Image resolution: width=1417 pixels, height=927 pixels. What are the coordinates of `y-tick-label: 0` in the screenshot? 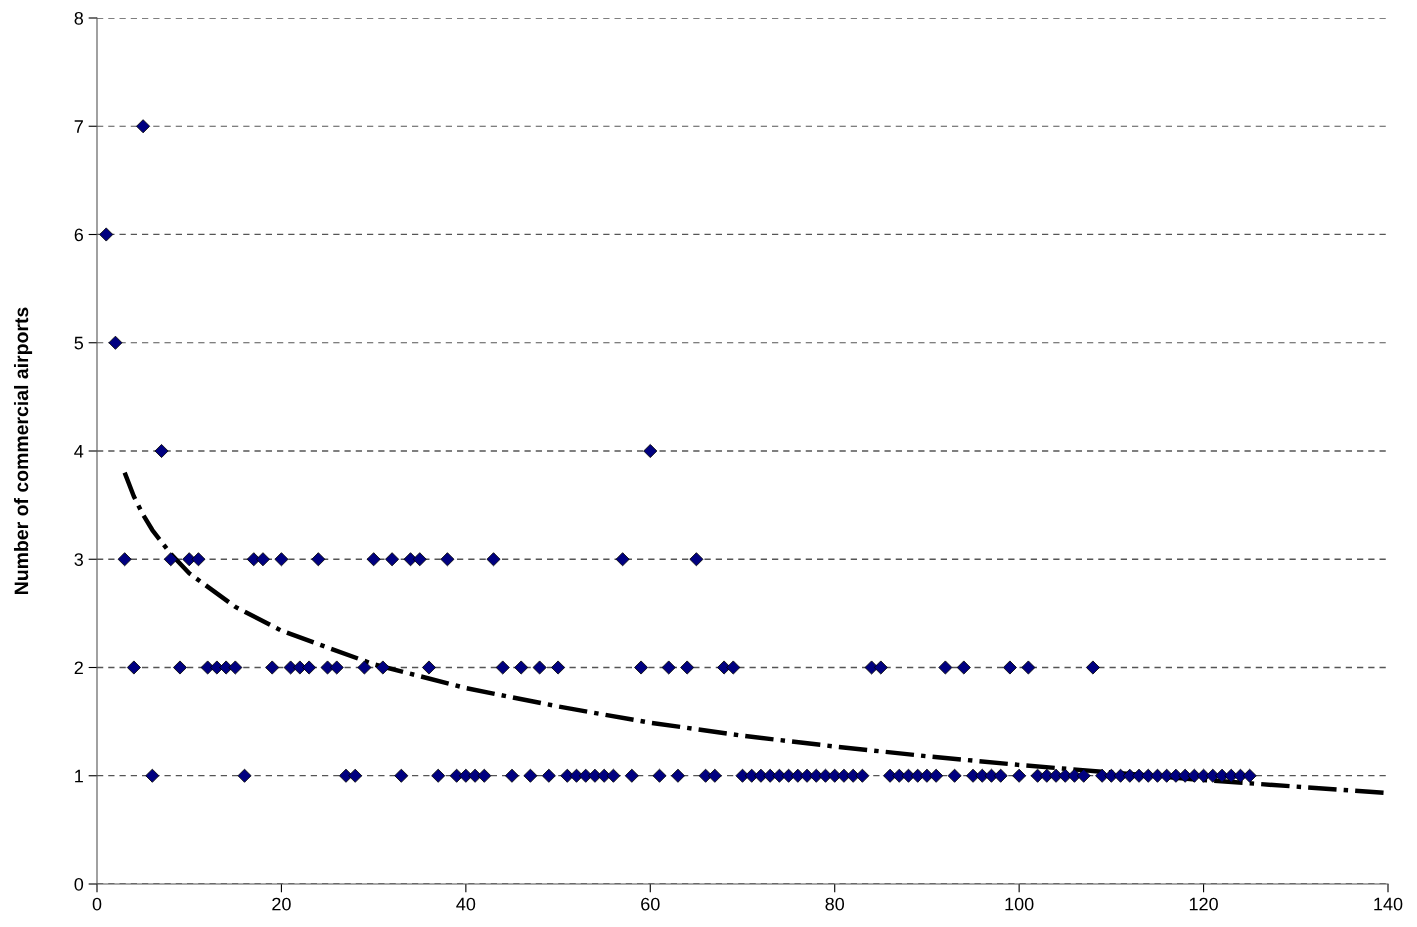 It's located at (79, 884).